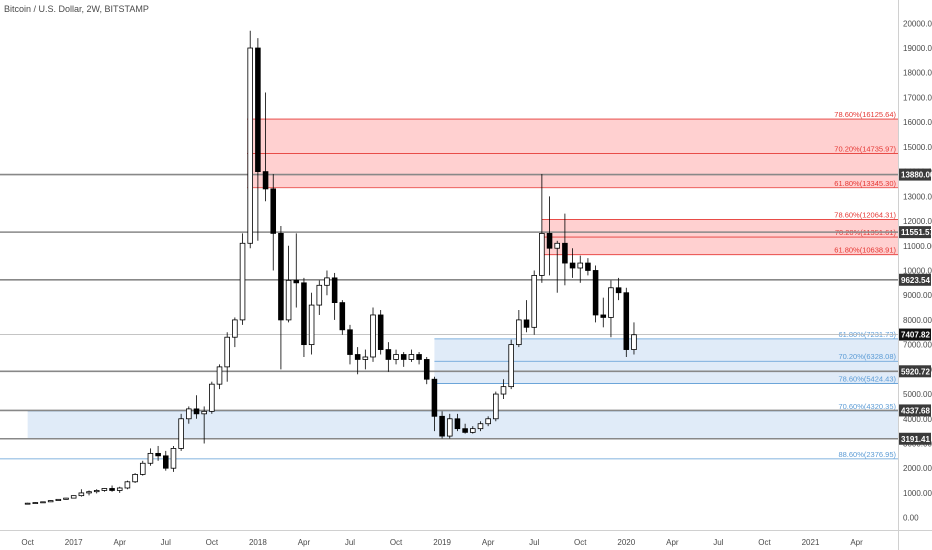  What do you see at coordinates (867, 379) in the screenshot?
I see `fib-level-label: 78.60%(5424.43)` at bounding box center [867, 379].